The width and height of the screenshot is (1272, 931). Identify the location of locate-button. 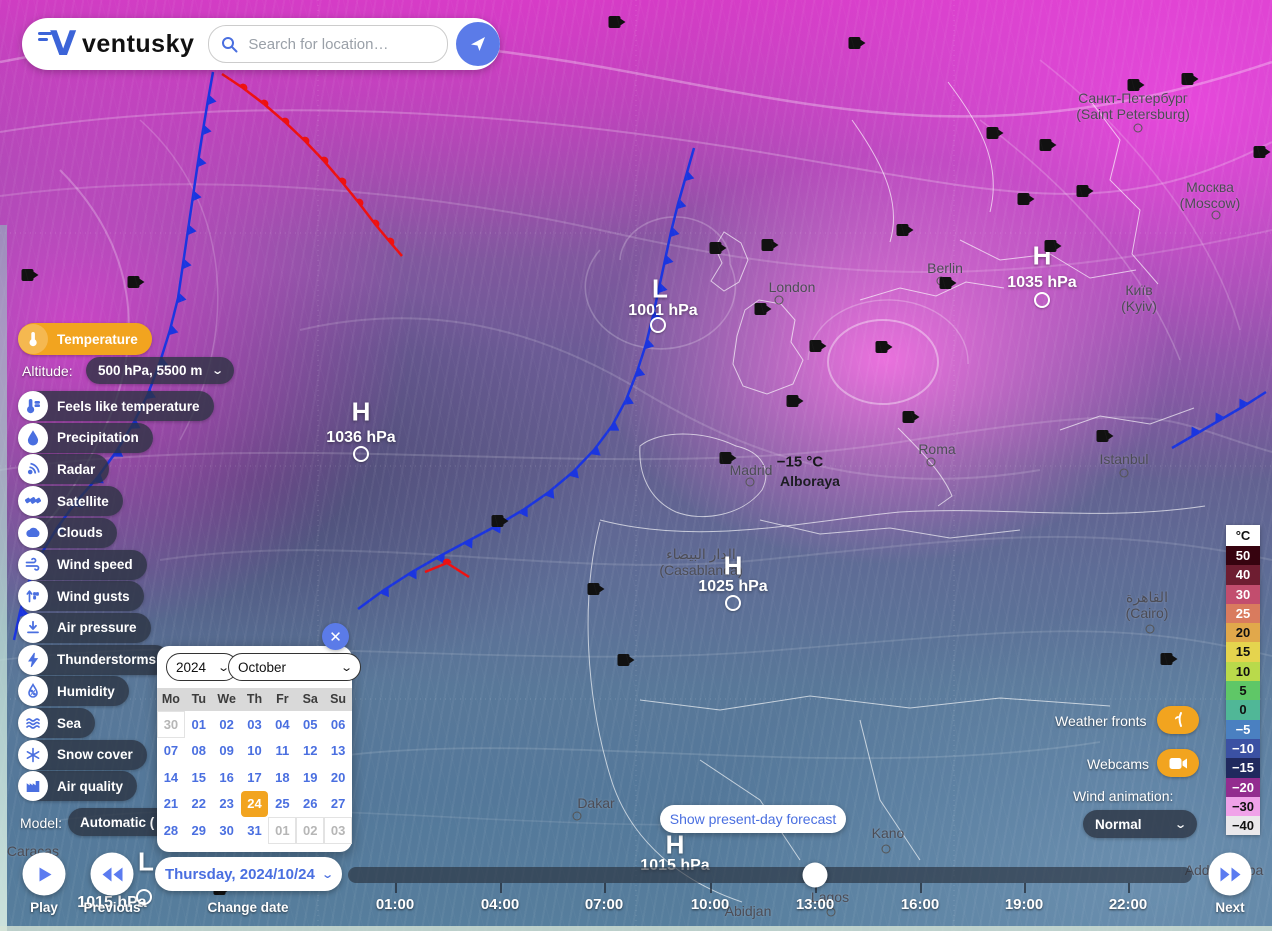
(478, 44).